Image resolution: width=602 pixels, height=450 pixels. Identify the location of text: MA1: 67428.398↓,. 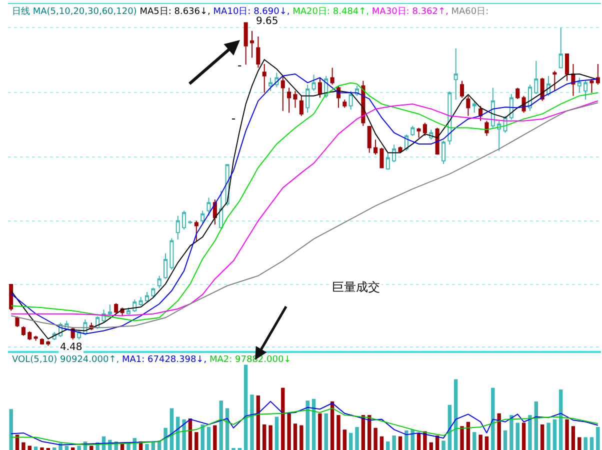
(164, 360).